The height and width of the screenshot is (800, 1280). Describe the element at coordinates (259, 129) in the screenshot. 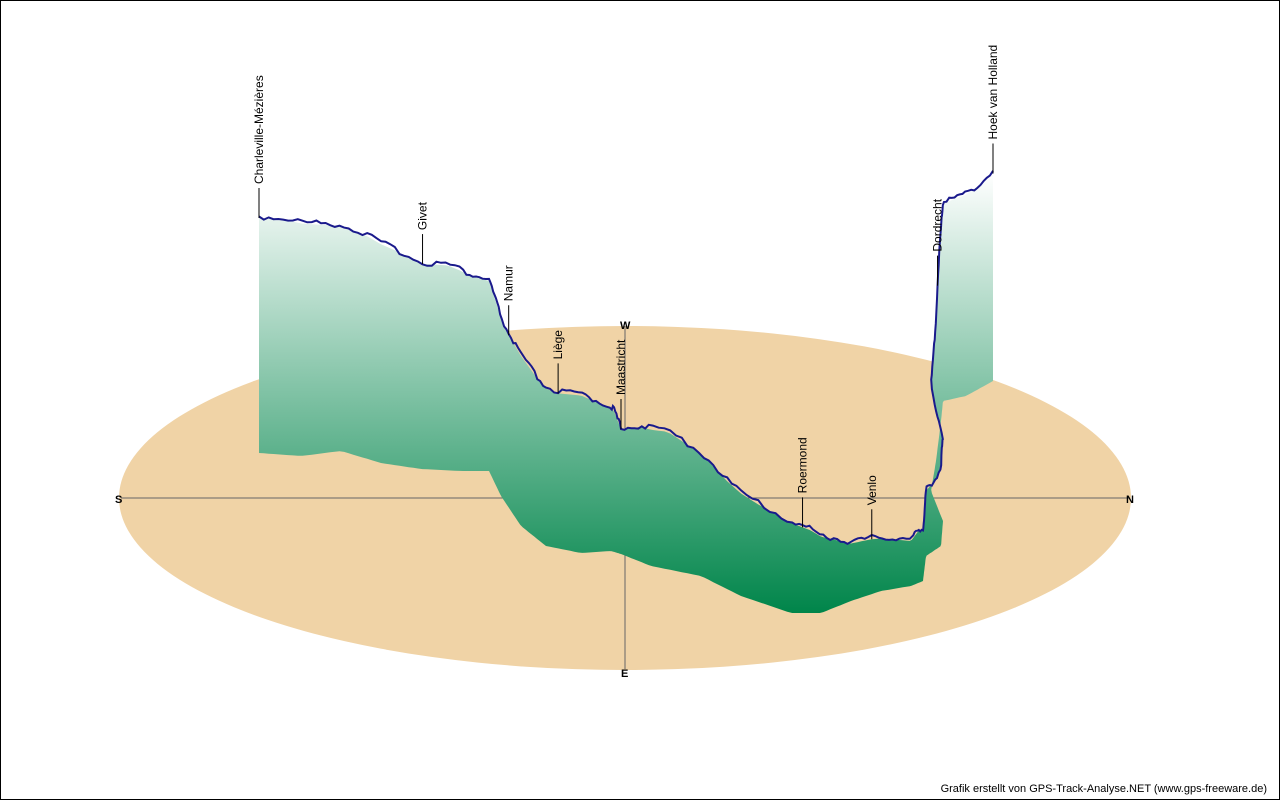

I see `place-label: Charleville-Mézières` at that location.